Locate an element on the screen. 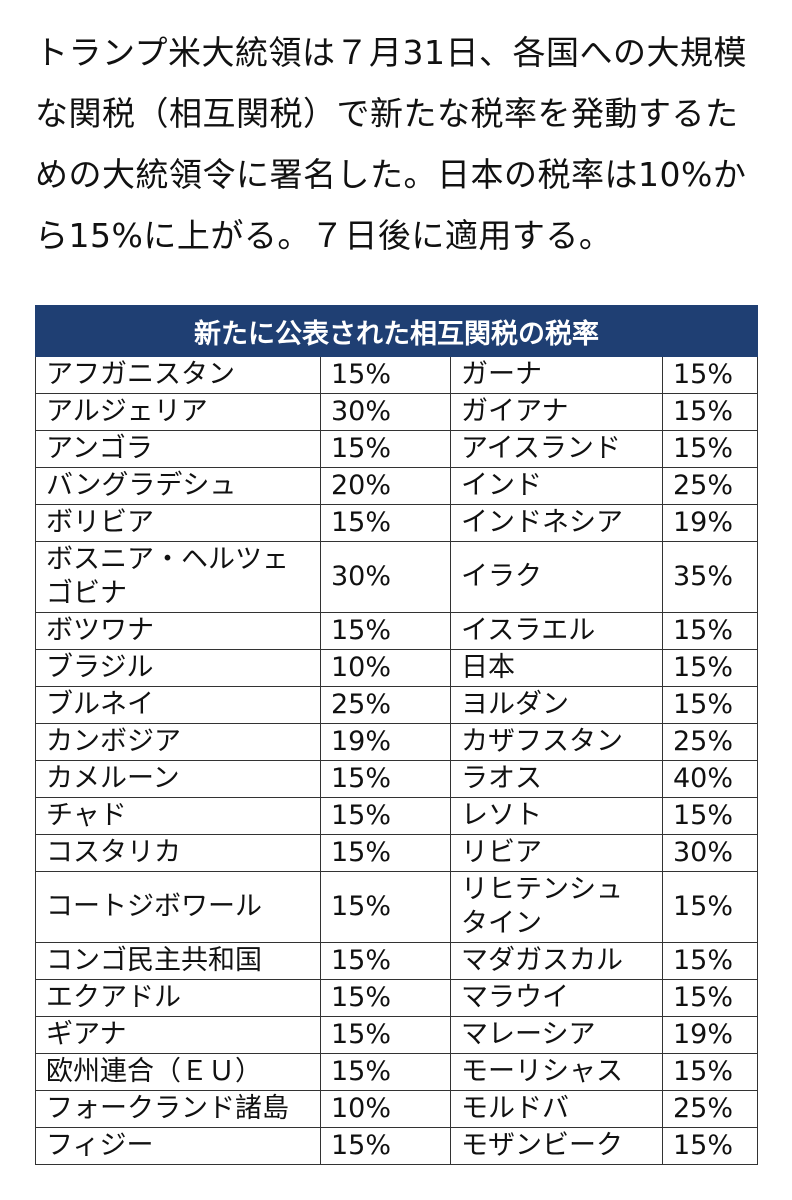 This screenshot has width=792, height=1200. table-cell: インドネシア is located at coordinates (556, 523).